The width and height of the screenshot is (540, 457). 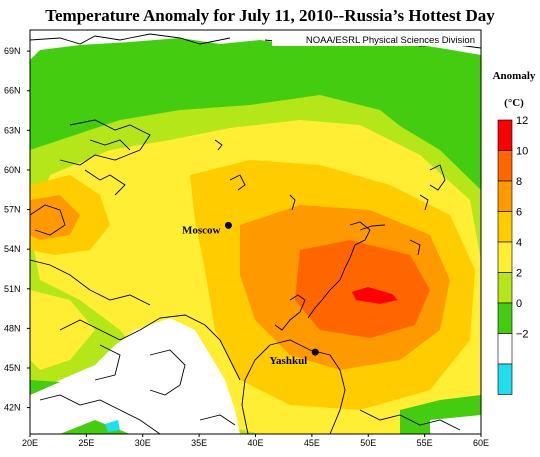 I want to click on legend-tick-label: 0, so click(x=519, y=304).